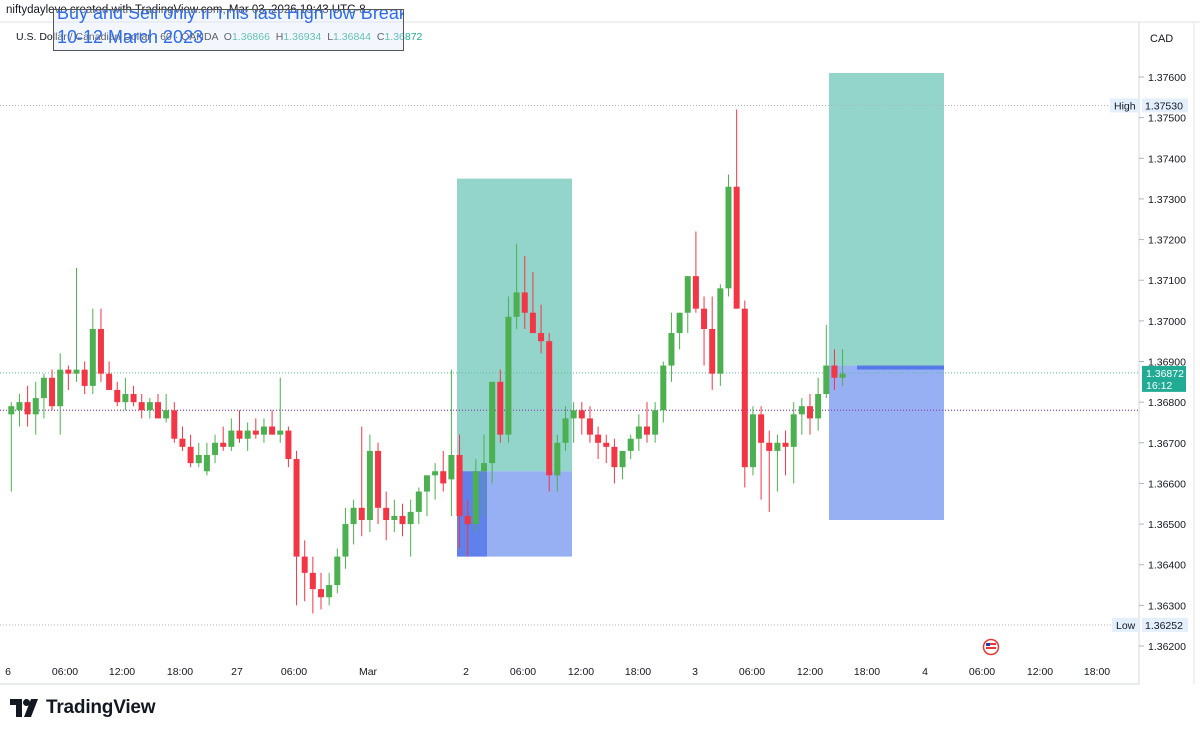 This screenshot has height=735, width=1200. I want to click on open-label: O, so click(227, 37).